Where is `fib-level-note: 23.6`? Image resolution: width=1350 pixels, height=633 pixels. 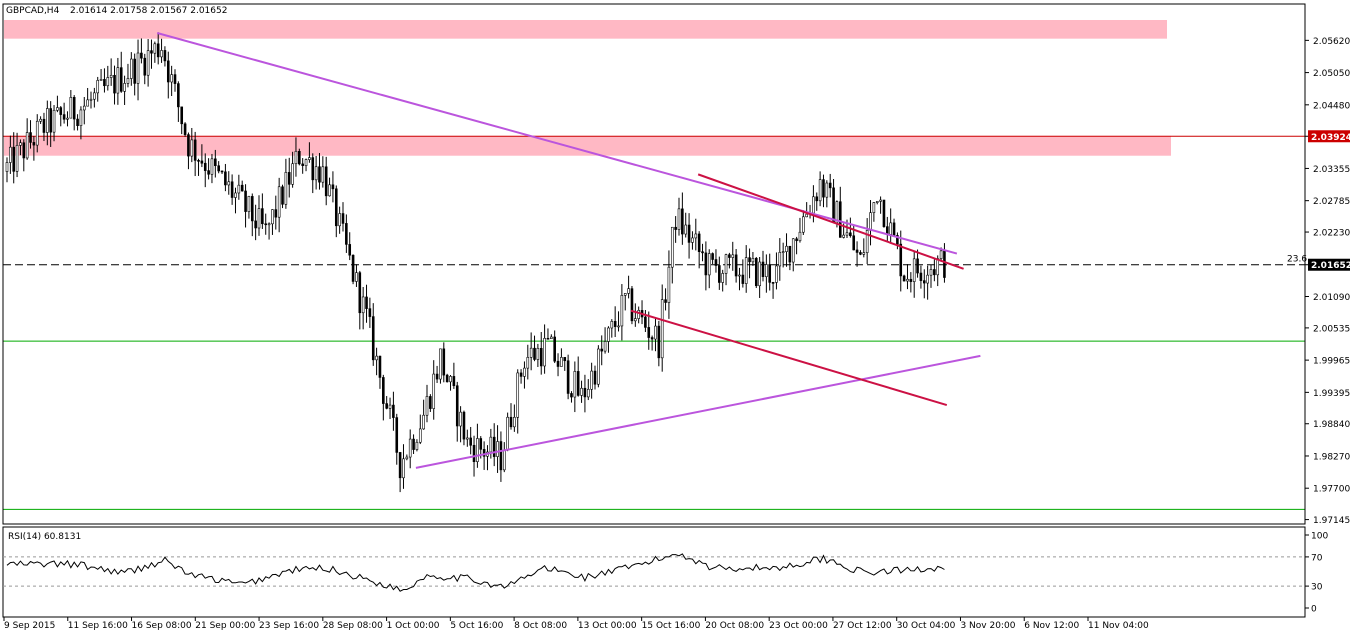
fib-level-note: 23.6 is located at coordinates (1297, 260).